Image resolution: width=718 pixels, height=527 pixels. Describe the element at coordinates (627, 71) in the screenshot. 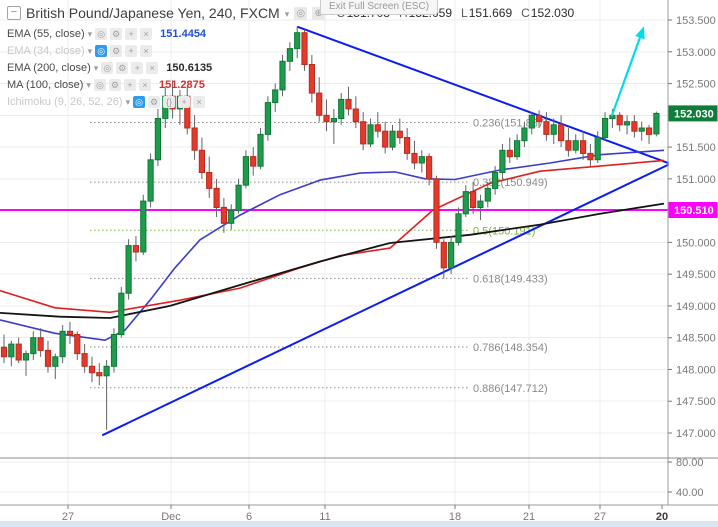

I see `breakout-arrow` at that location.